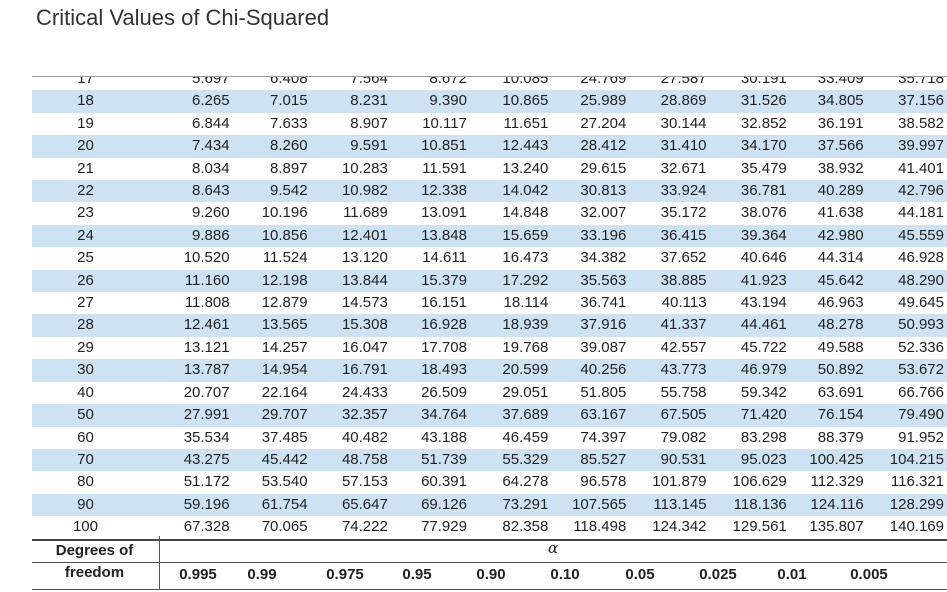 The width and height of the screenshot is (947, 592). Describe the element at coordinates (211, 168) in the screenshot. I see `value-cell: 8.034` at that location.